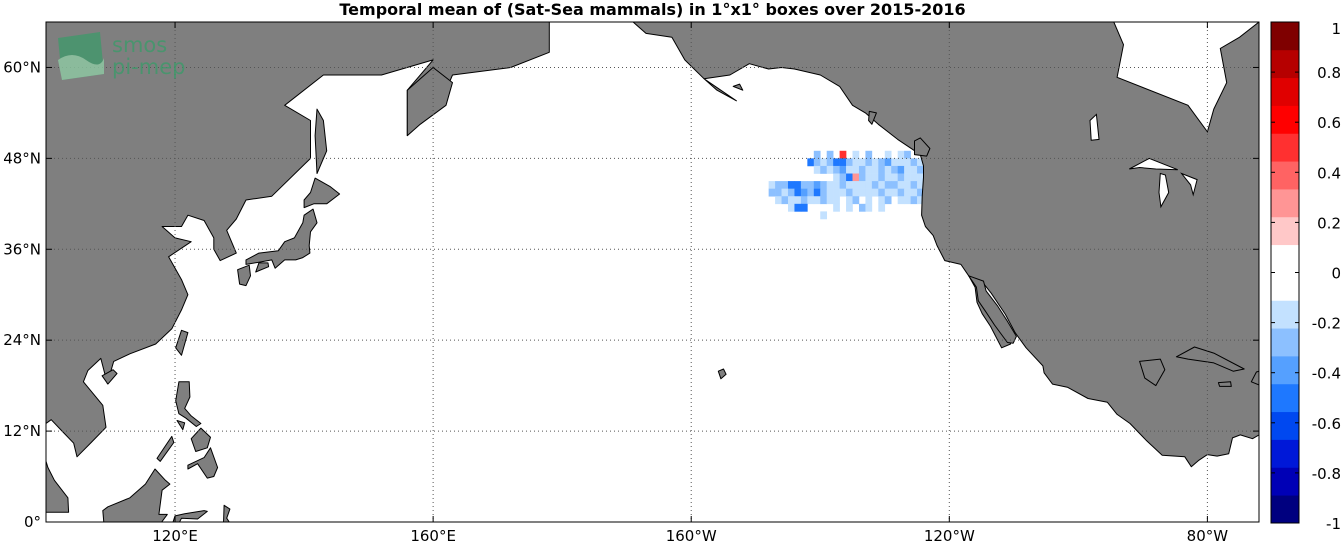 The image size is (1344, 544). What do you see at coordinates (429, 102) in the screenshot?
I see `land-kamchatka` at bounding box center [429, 102].